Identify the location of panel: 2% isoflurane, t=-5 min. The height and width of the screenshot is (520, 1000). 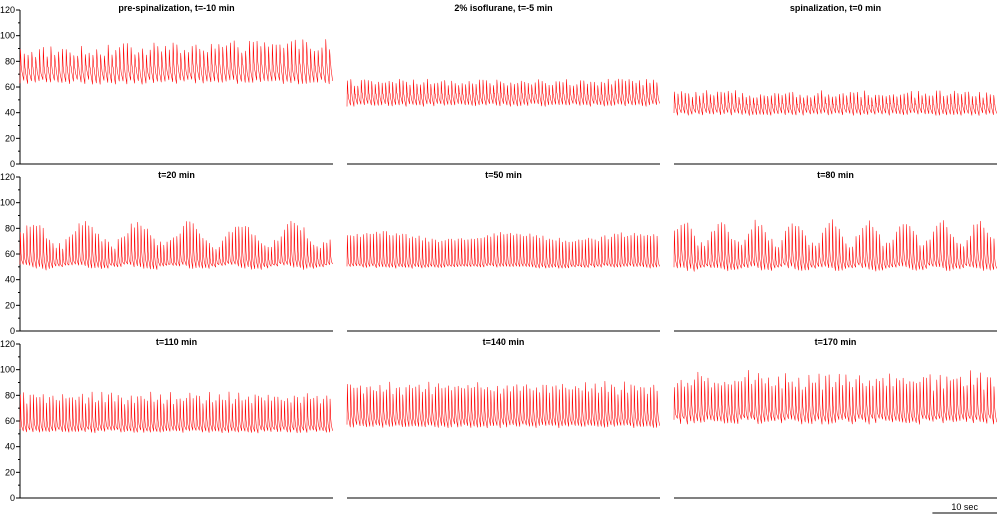
(503, 84).